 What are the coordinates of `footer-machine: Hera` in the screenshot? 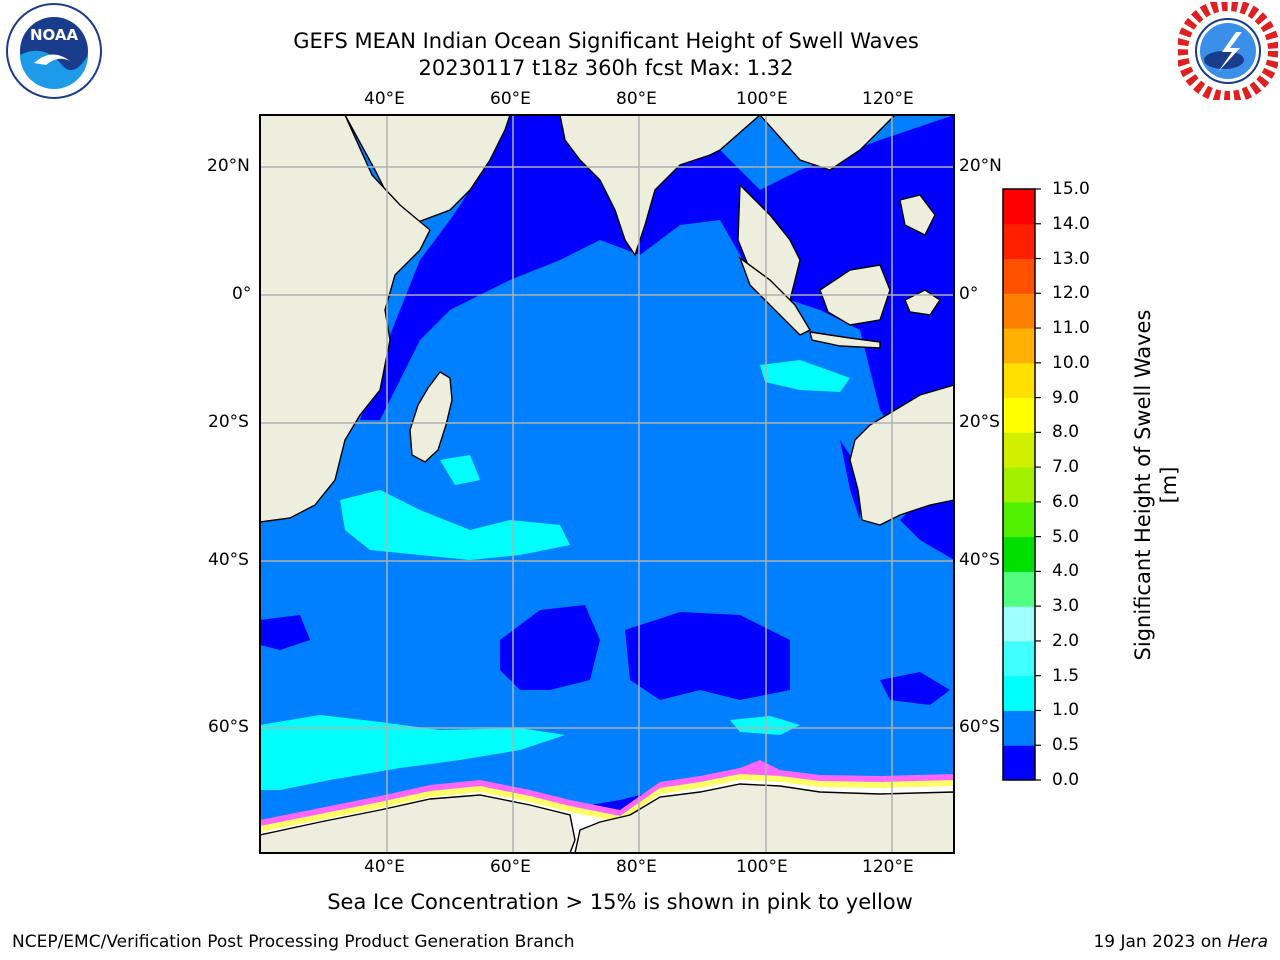 It's located at (1247, 942).